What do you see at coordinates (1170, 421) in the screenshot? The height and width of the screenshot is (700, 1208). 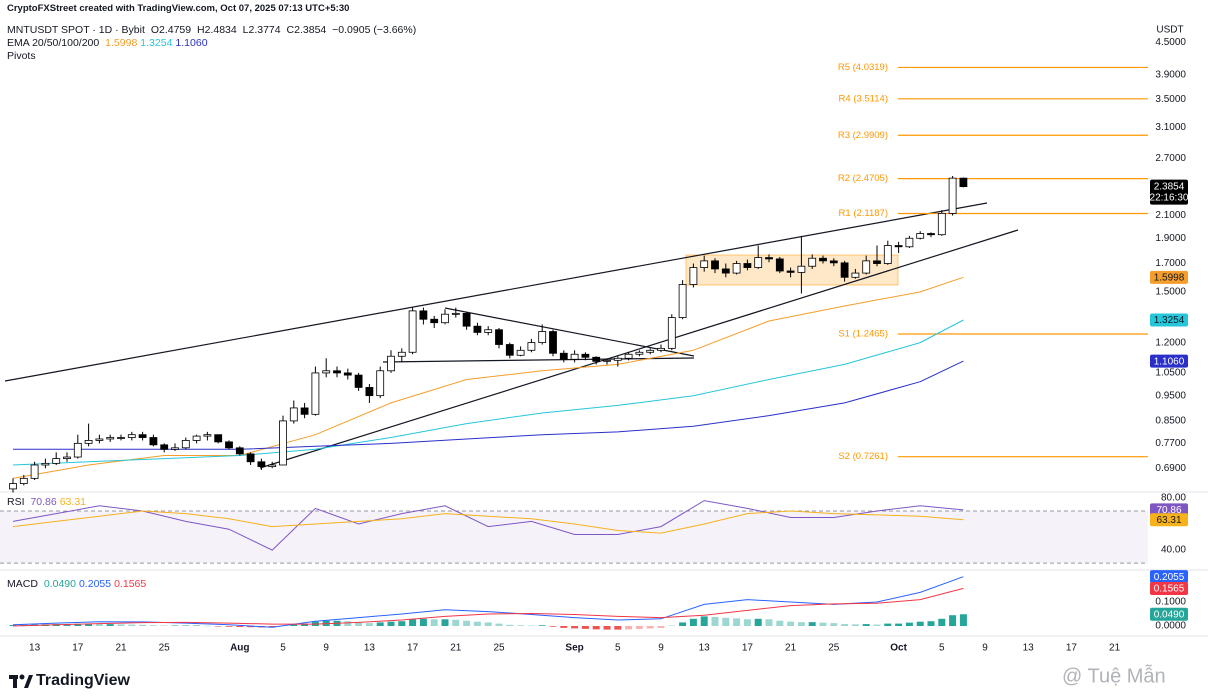 I see `y-tick-label: 0.8500` at bounding box center [1170, 421].